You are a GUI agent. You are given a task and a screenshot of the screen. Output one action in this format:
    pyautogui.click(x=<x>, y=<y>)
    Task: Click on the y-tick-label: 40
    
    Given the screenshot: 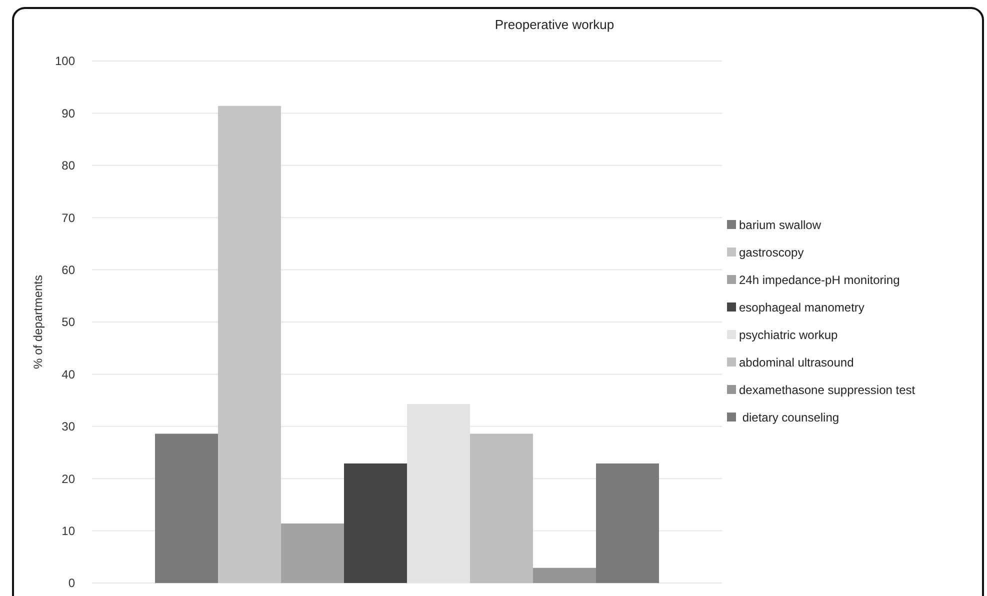 What is the action you would take?
    pyautogui.click(x=69, y=374)
    